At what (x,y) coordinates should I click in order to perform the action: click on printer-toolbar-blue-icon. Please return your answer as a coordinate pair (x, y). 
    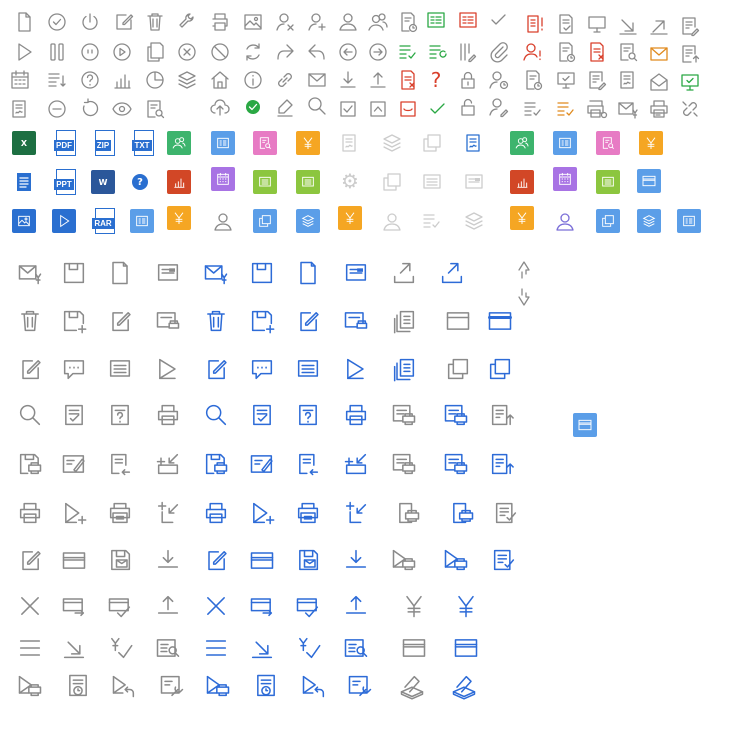
    Looking at the image, I should click on (356, 415).